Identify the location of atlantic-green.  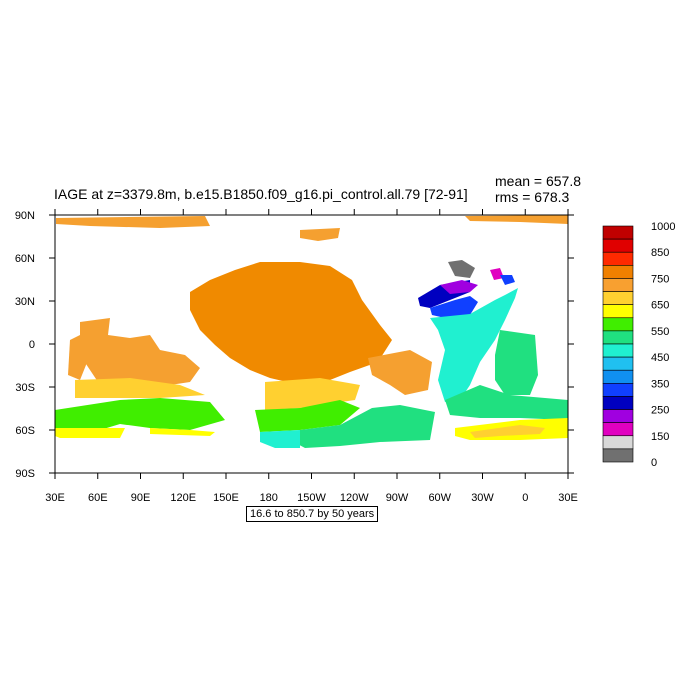
(516, 362).